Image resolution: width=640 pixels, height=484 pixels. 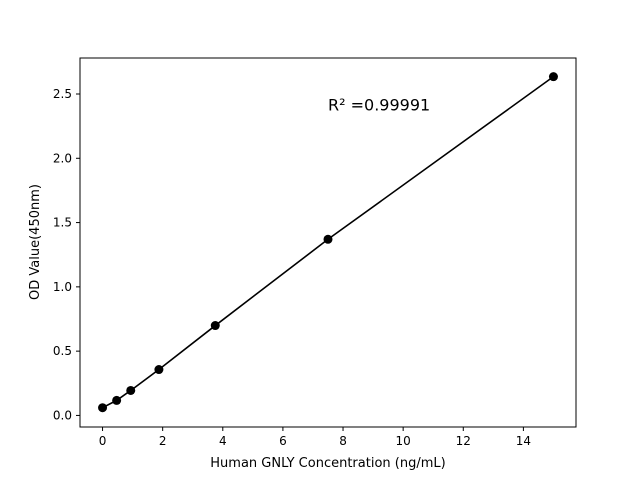 What do you see at coordinates (523, 441) in the screenshot?
I see `x-tick-label: 14` at bounding box center [523, 441].